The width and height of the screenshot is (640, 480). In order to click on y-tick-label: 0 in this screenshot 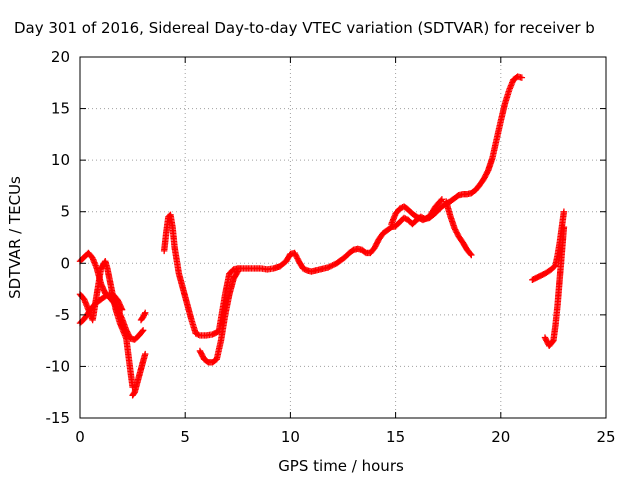, I will do `click(65, 263)`.